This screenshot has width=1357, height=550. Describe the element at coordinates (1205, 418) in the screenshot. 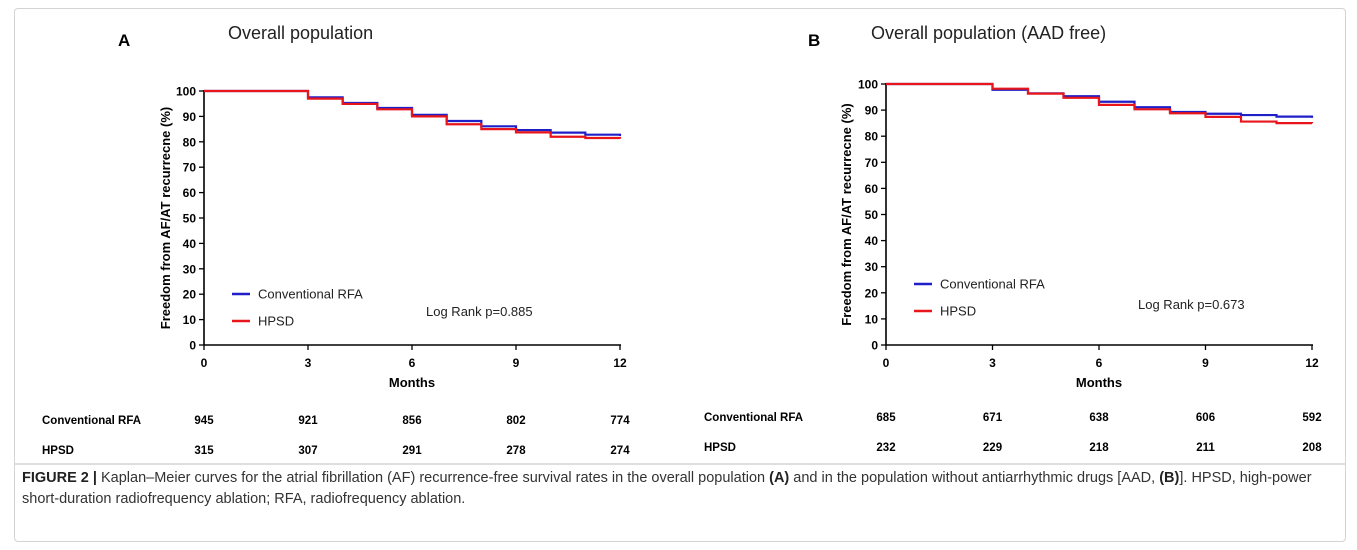

I see `panel-b-risk-value: 606` at that location.